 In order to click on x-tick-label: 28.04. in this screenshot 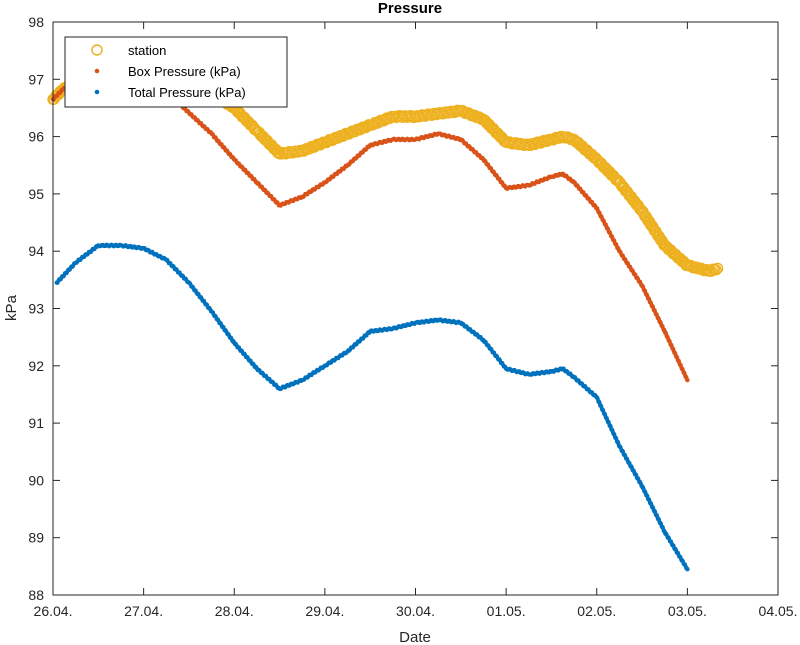, I will do `click(234, 611)`.